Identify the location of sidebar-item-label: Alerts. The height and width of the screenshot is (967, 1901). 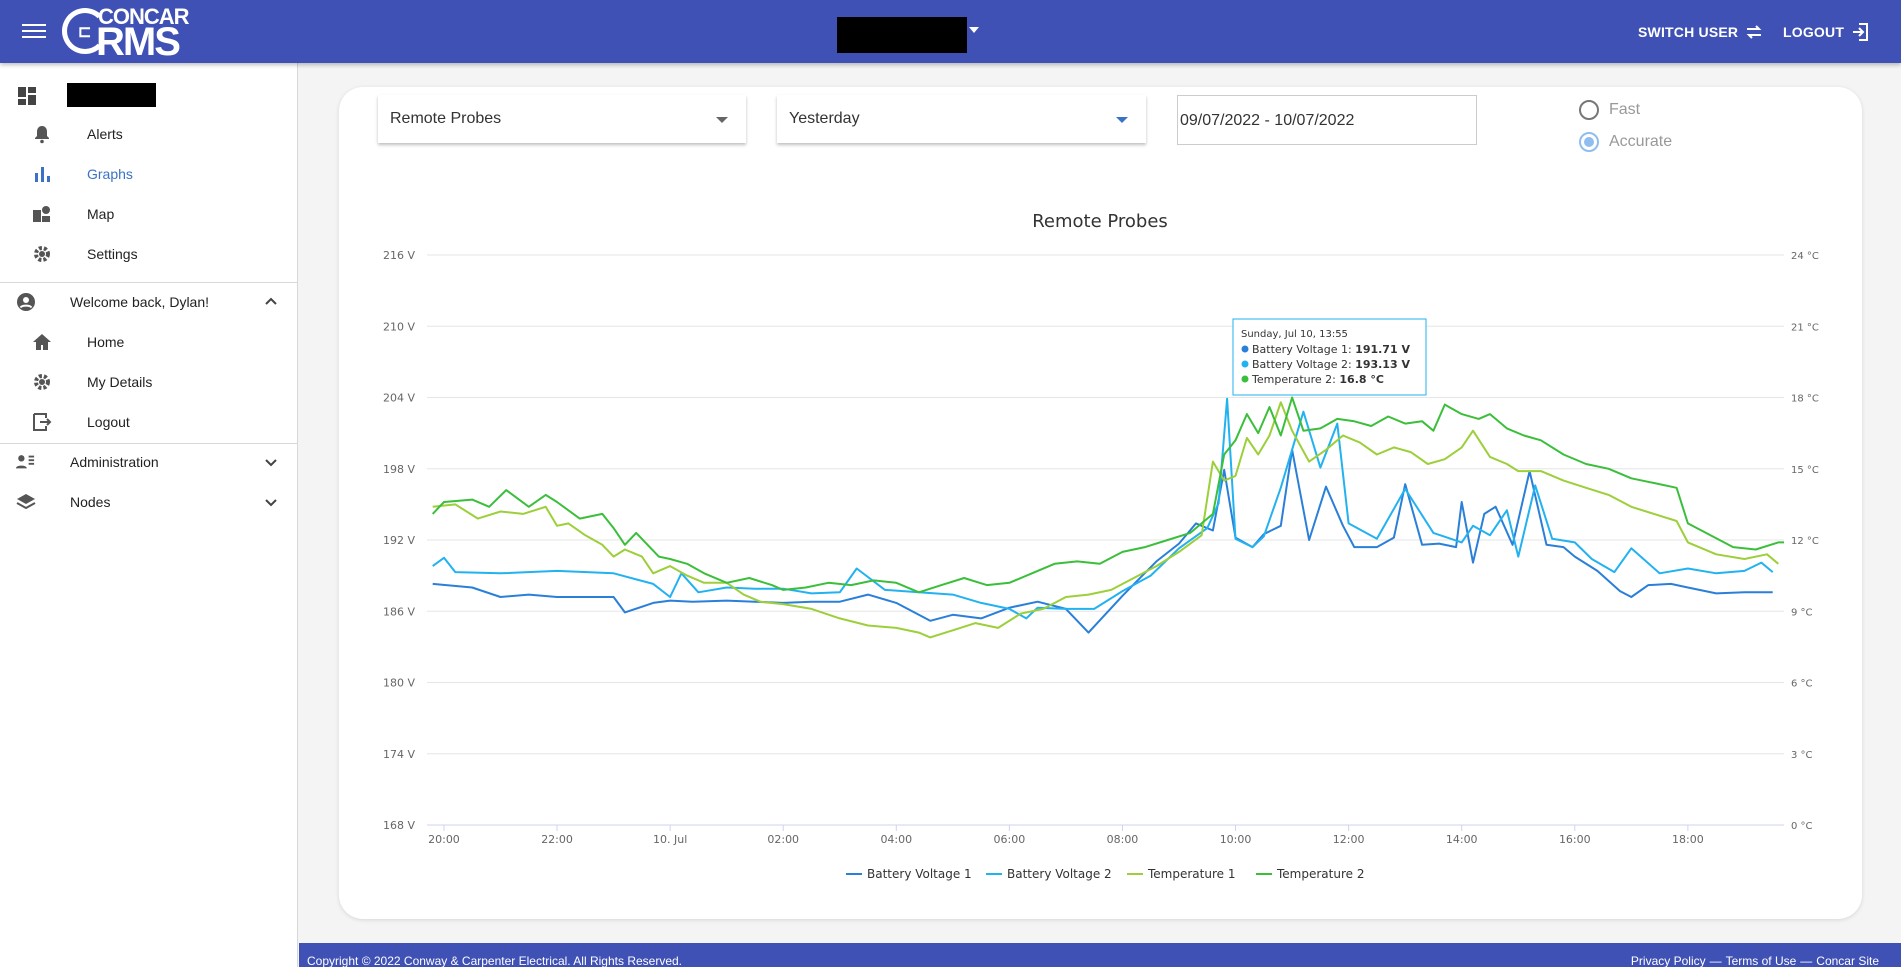
(105, 134).